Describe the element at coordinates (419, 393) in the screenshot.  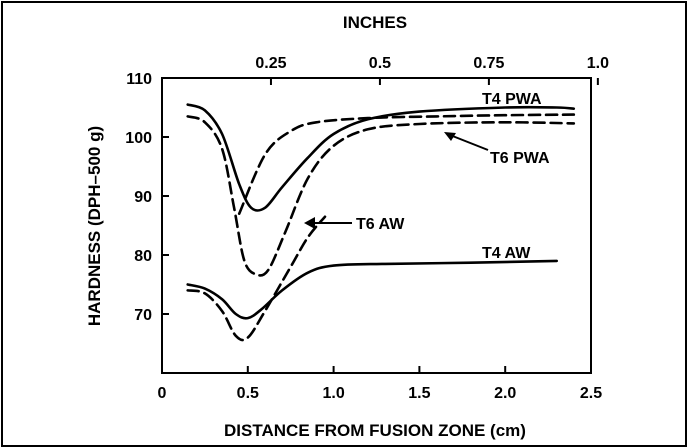
I see `x-tick-label: 1.5` at that location.